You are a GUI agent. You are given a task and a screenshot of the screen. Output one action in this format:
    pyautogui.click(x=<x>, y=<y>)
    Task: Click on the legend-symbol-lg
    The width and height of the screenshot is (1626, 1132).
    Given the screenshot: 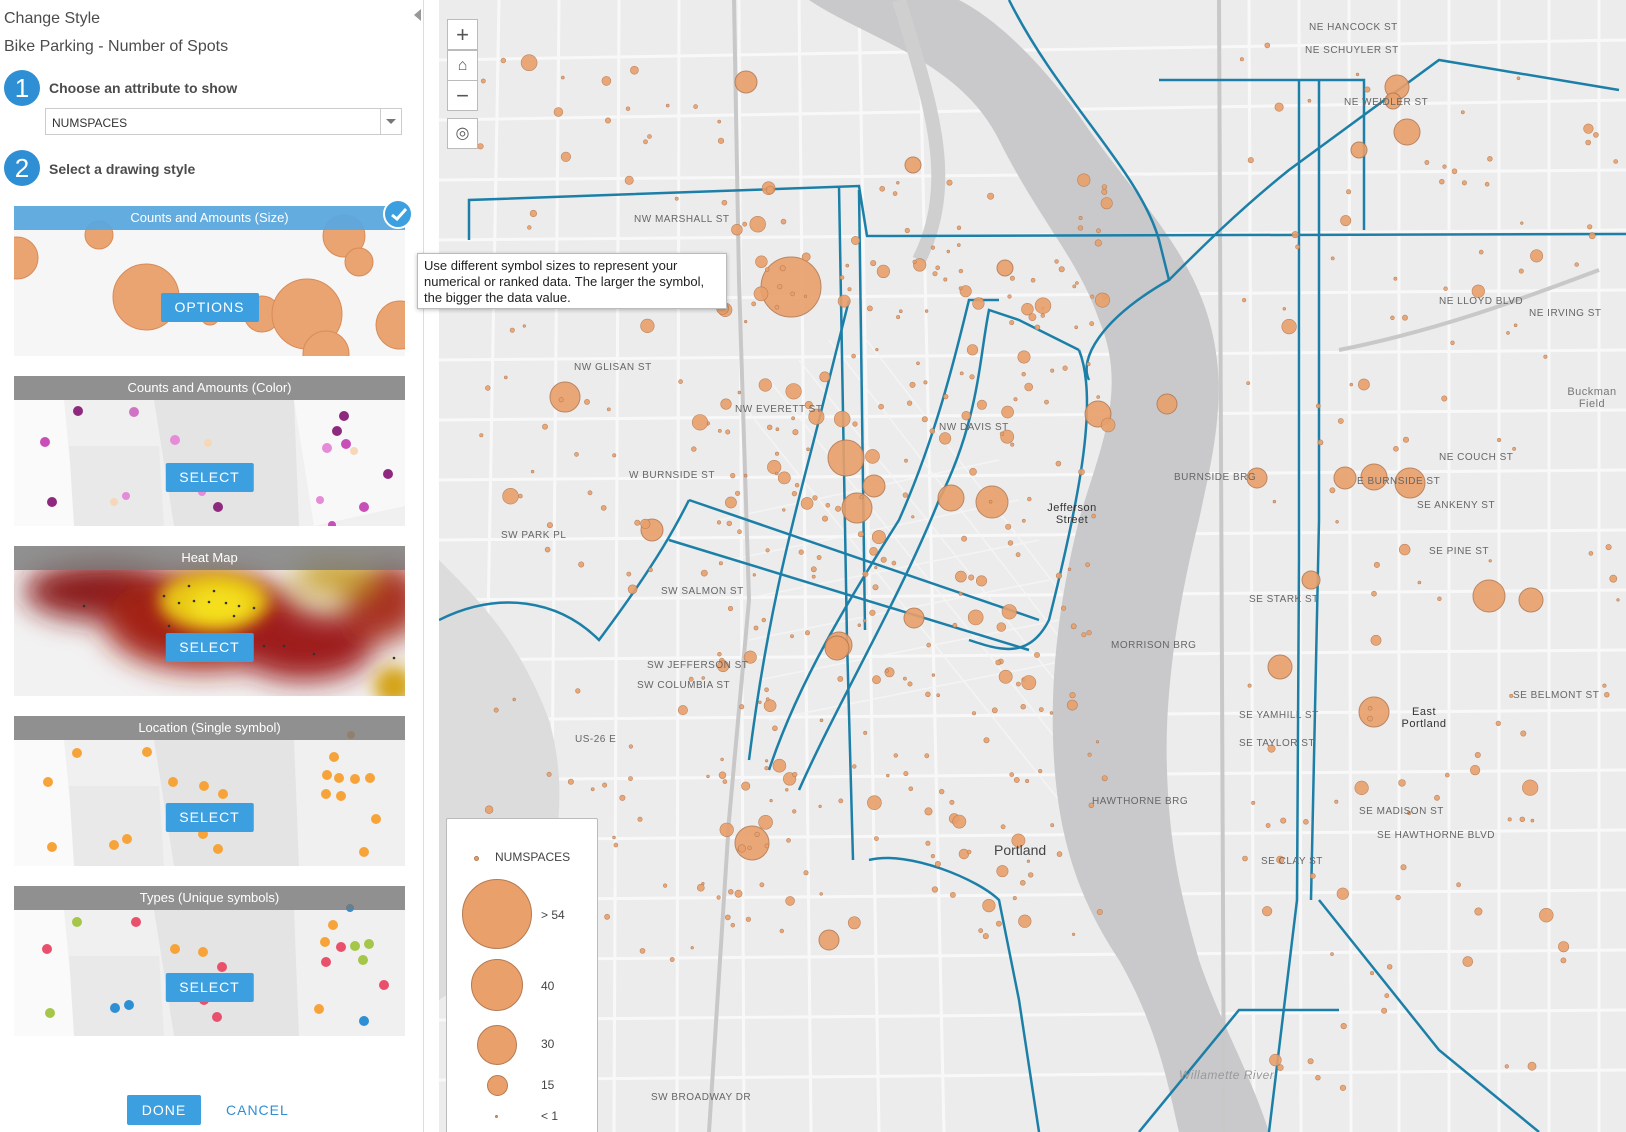 What is the action you would take?
    pyautogui.click(x=497, y=985)
    